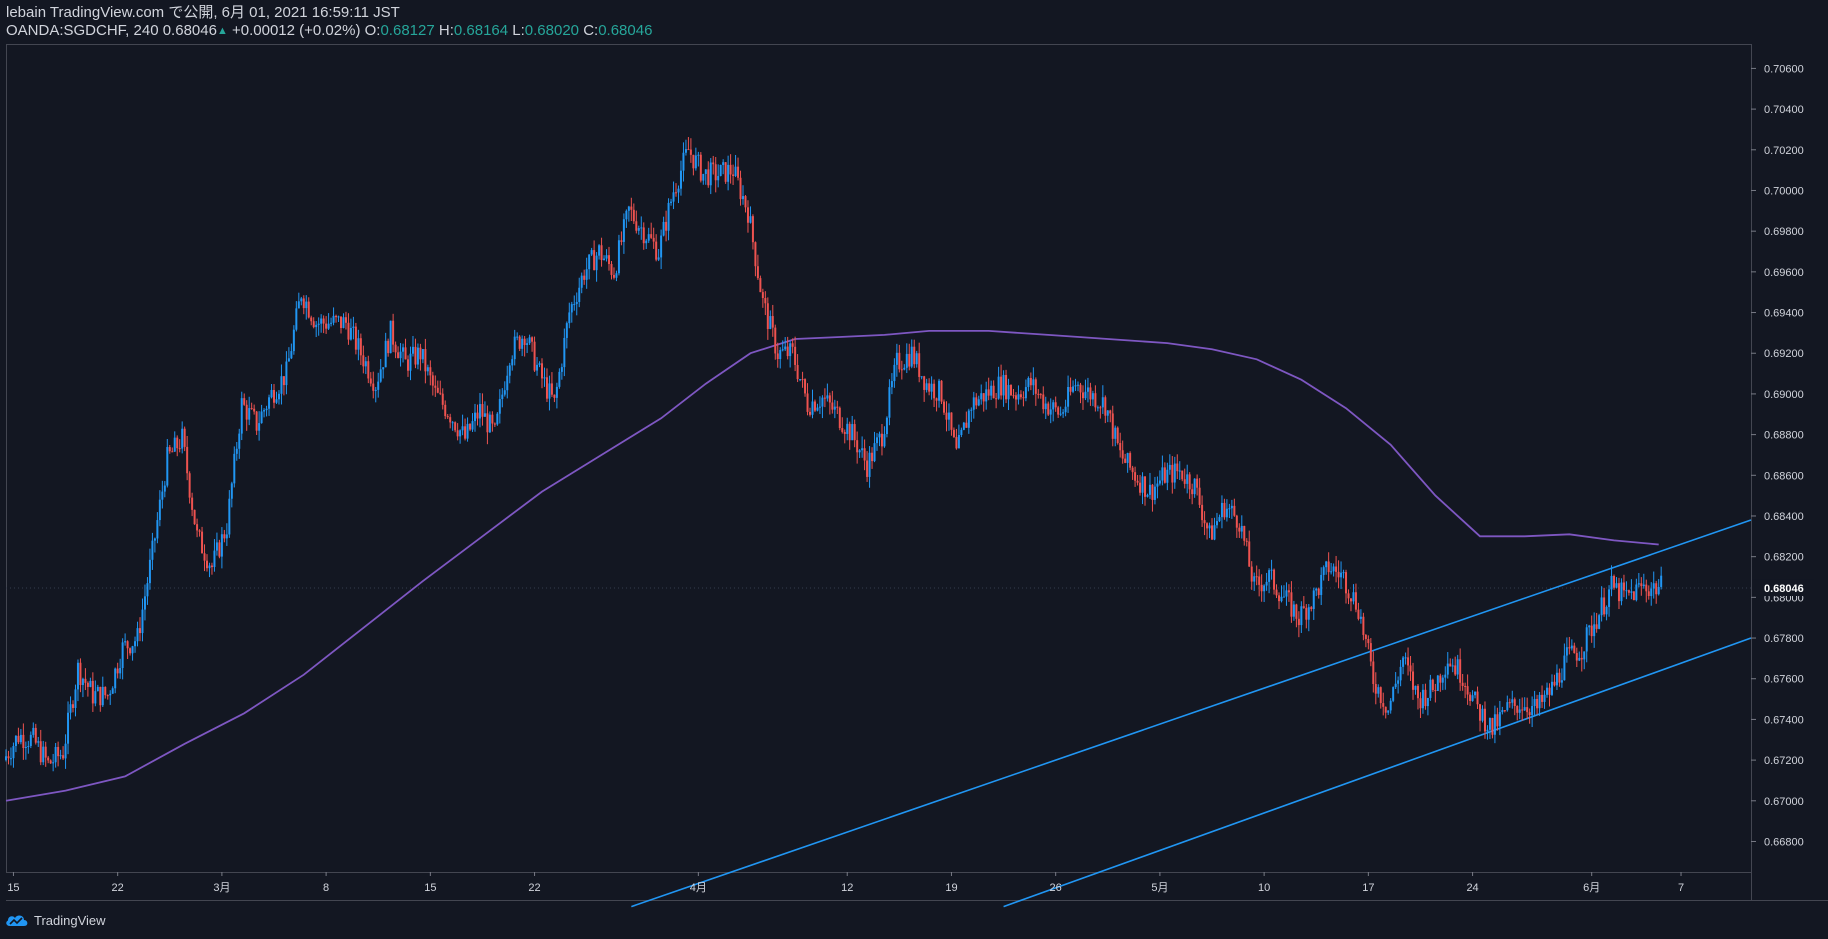 This screenshot has width=1828, height=939. I want to click on tradingview-footer: TradingView, so click(55, 920).